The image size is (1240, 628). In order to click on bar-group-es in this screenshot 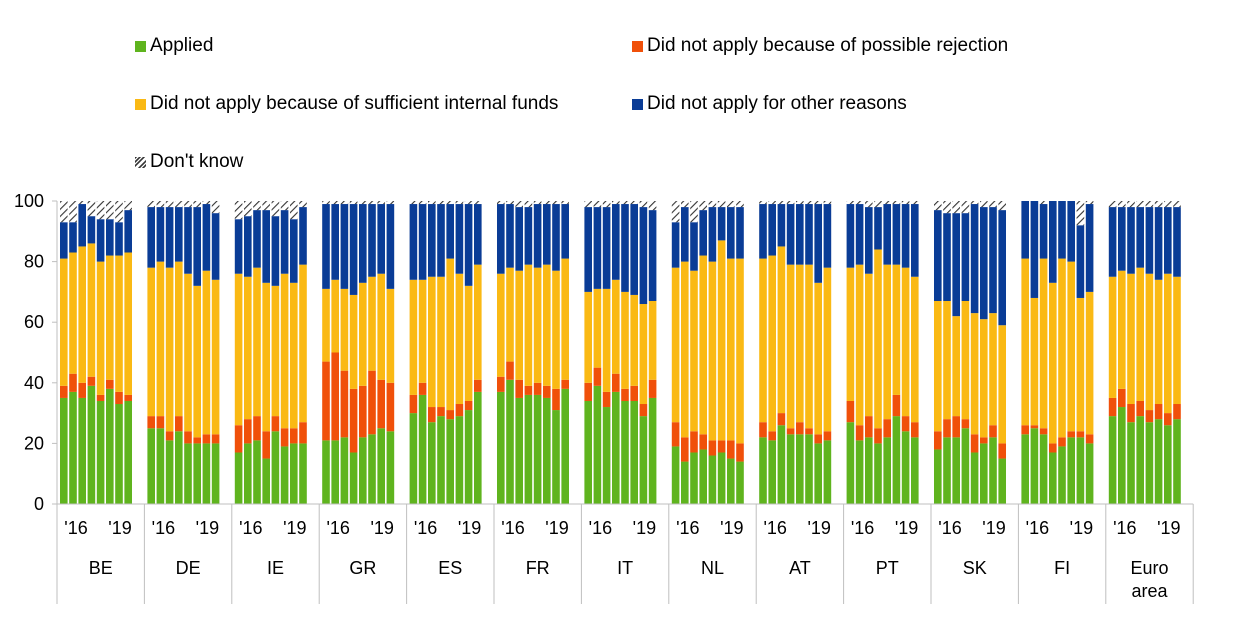, I will do `click(445, 352)`.